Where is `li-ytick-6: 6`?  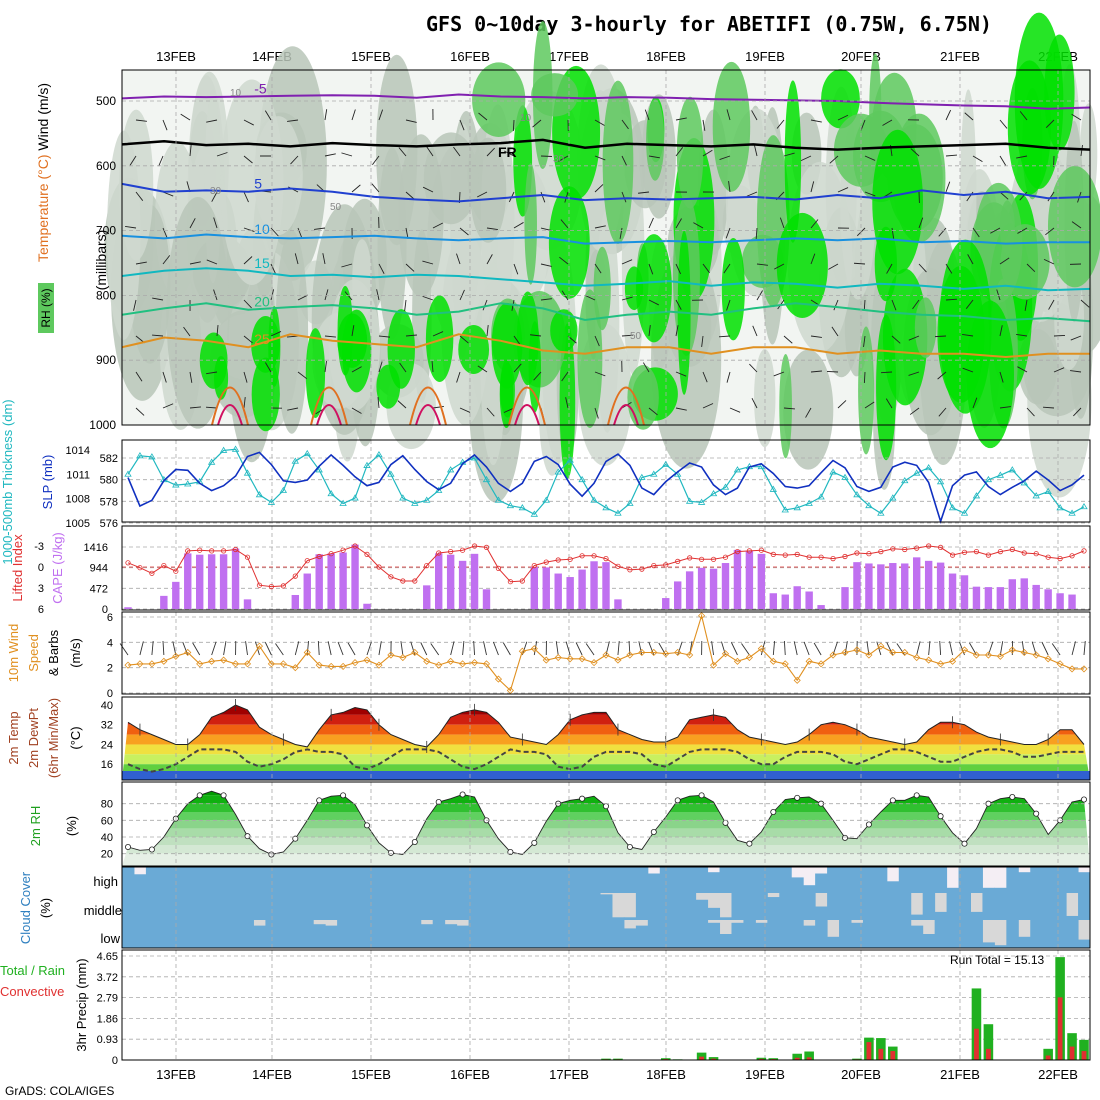
li-ytick-6: 6 is located at coordinates (41, 610).